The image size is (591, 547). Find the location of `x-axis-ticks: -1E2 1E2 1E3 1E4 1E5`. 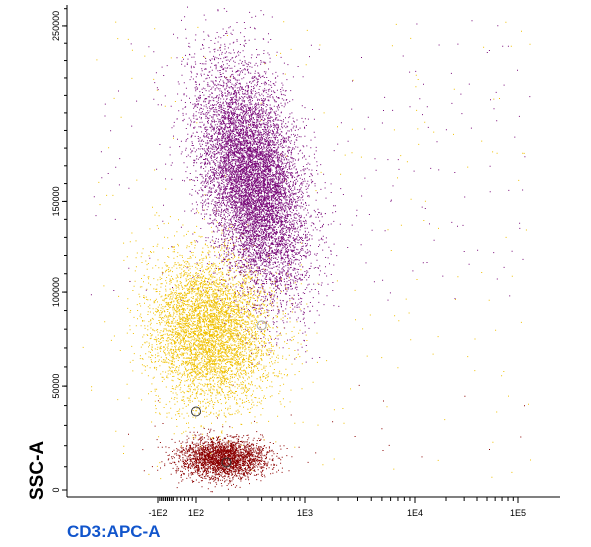

x-axis-ticks: -1E2 1E2 1E3 1E4 1E5 is located at coordinates (337, 507).